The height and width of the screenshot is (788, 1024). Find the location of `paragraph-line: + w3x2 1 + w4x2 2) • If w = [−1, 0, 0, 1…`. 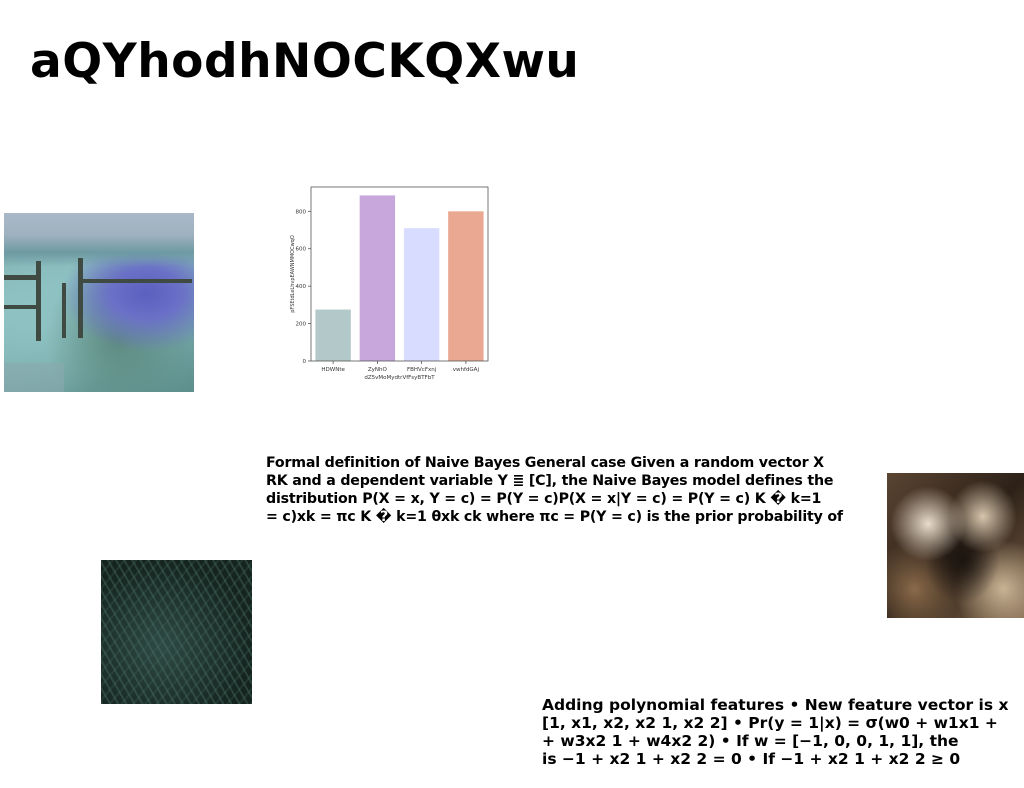

paragraph-line: + w3x2 1 + w4x2 2) • If w = [−1, 0, 0, 1… is located at coordinates (750, 741).